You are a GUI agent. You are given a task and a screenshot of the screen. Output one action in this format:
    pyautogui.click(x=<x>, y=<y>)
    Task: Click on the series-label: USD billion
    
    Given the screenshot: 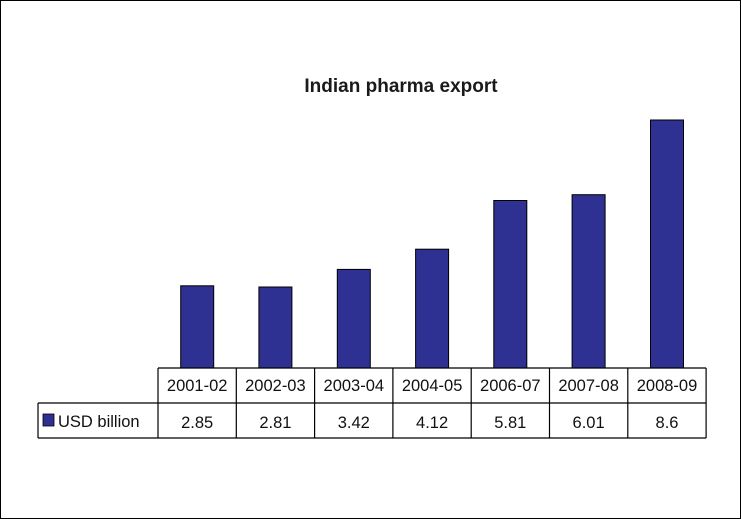 What is the action you would take?
    pyautogui.click(x=99, y=422)
    